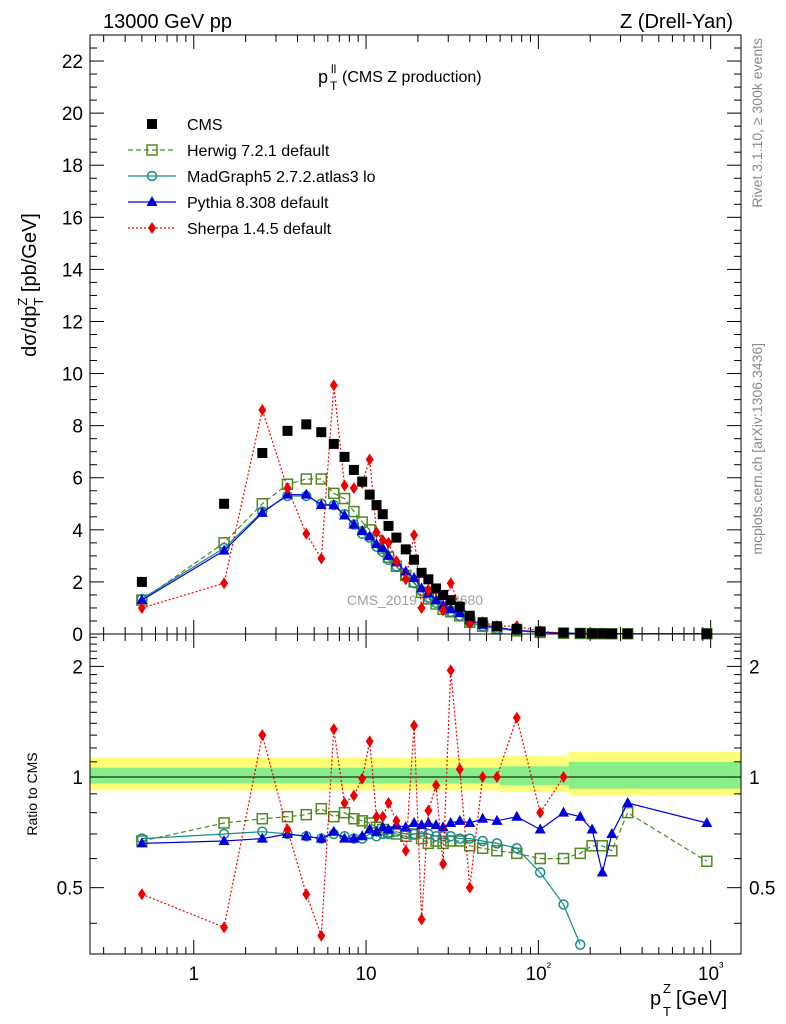 This screenshot has height=1024, width=786. What do you see at coordinates (721, 966) in the screenshot?
I see `x-tick-exp: ³` at bounding box center [721, 966].